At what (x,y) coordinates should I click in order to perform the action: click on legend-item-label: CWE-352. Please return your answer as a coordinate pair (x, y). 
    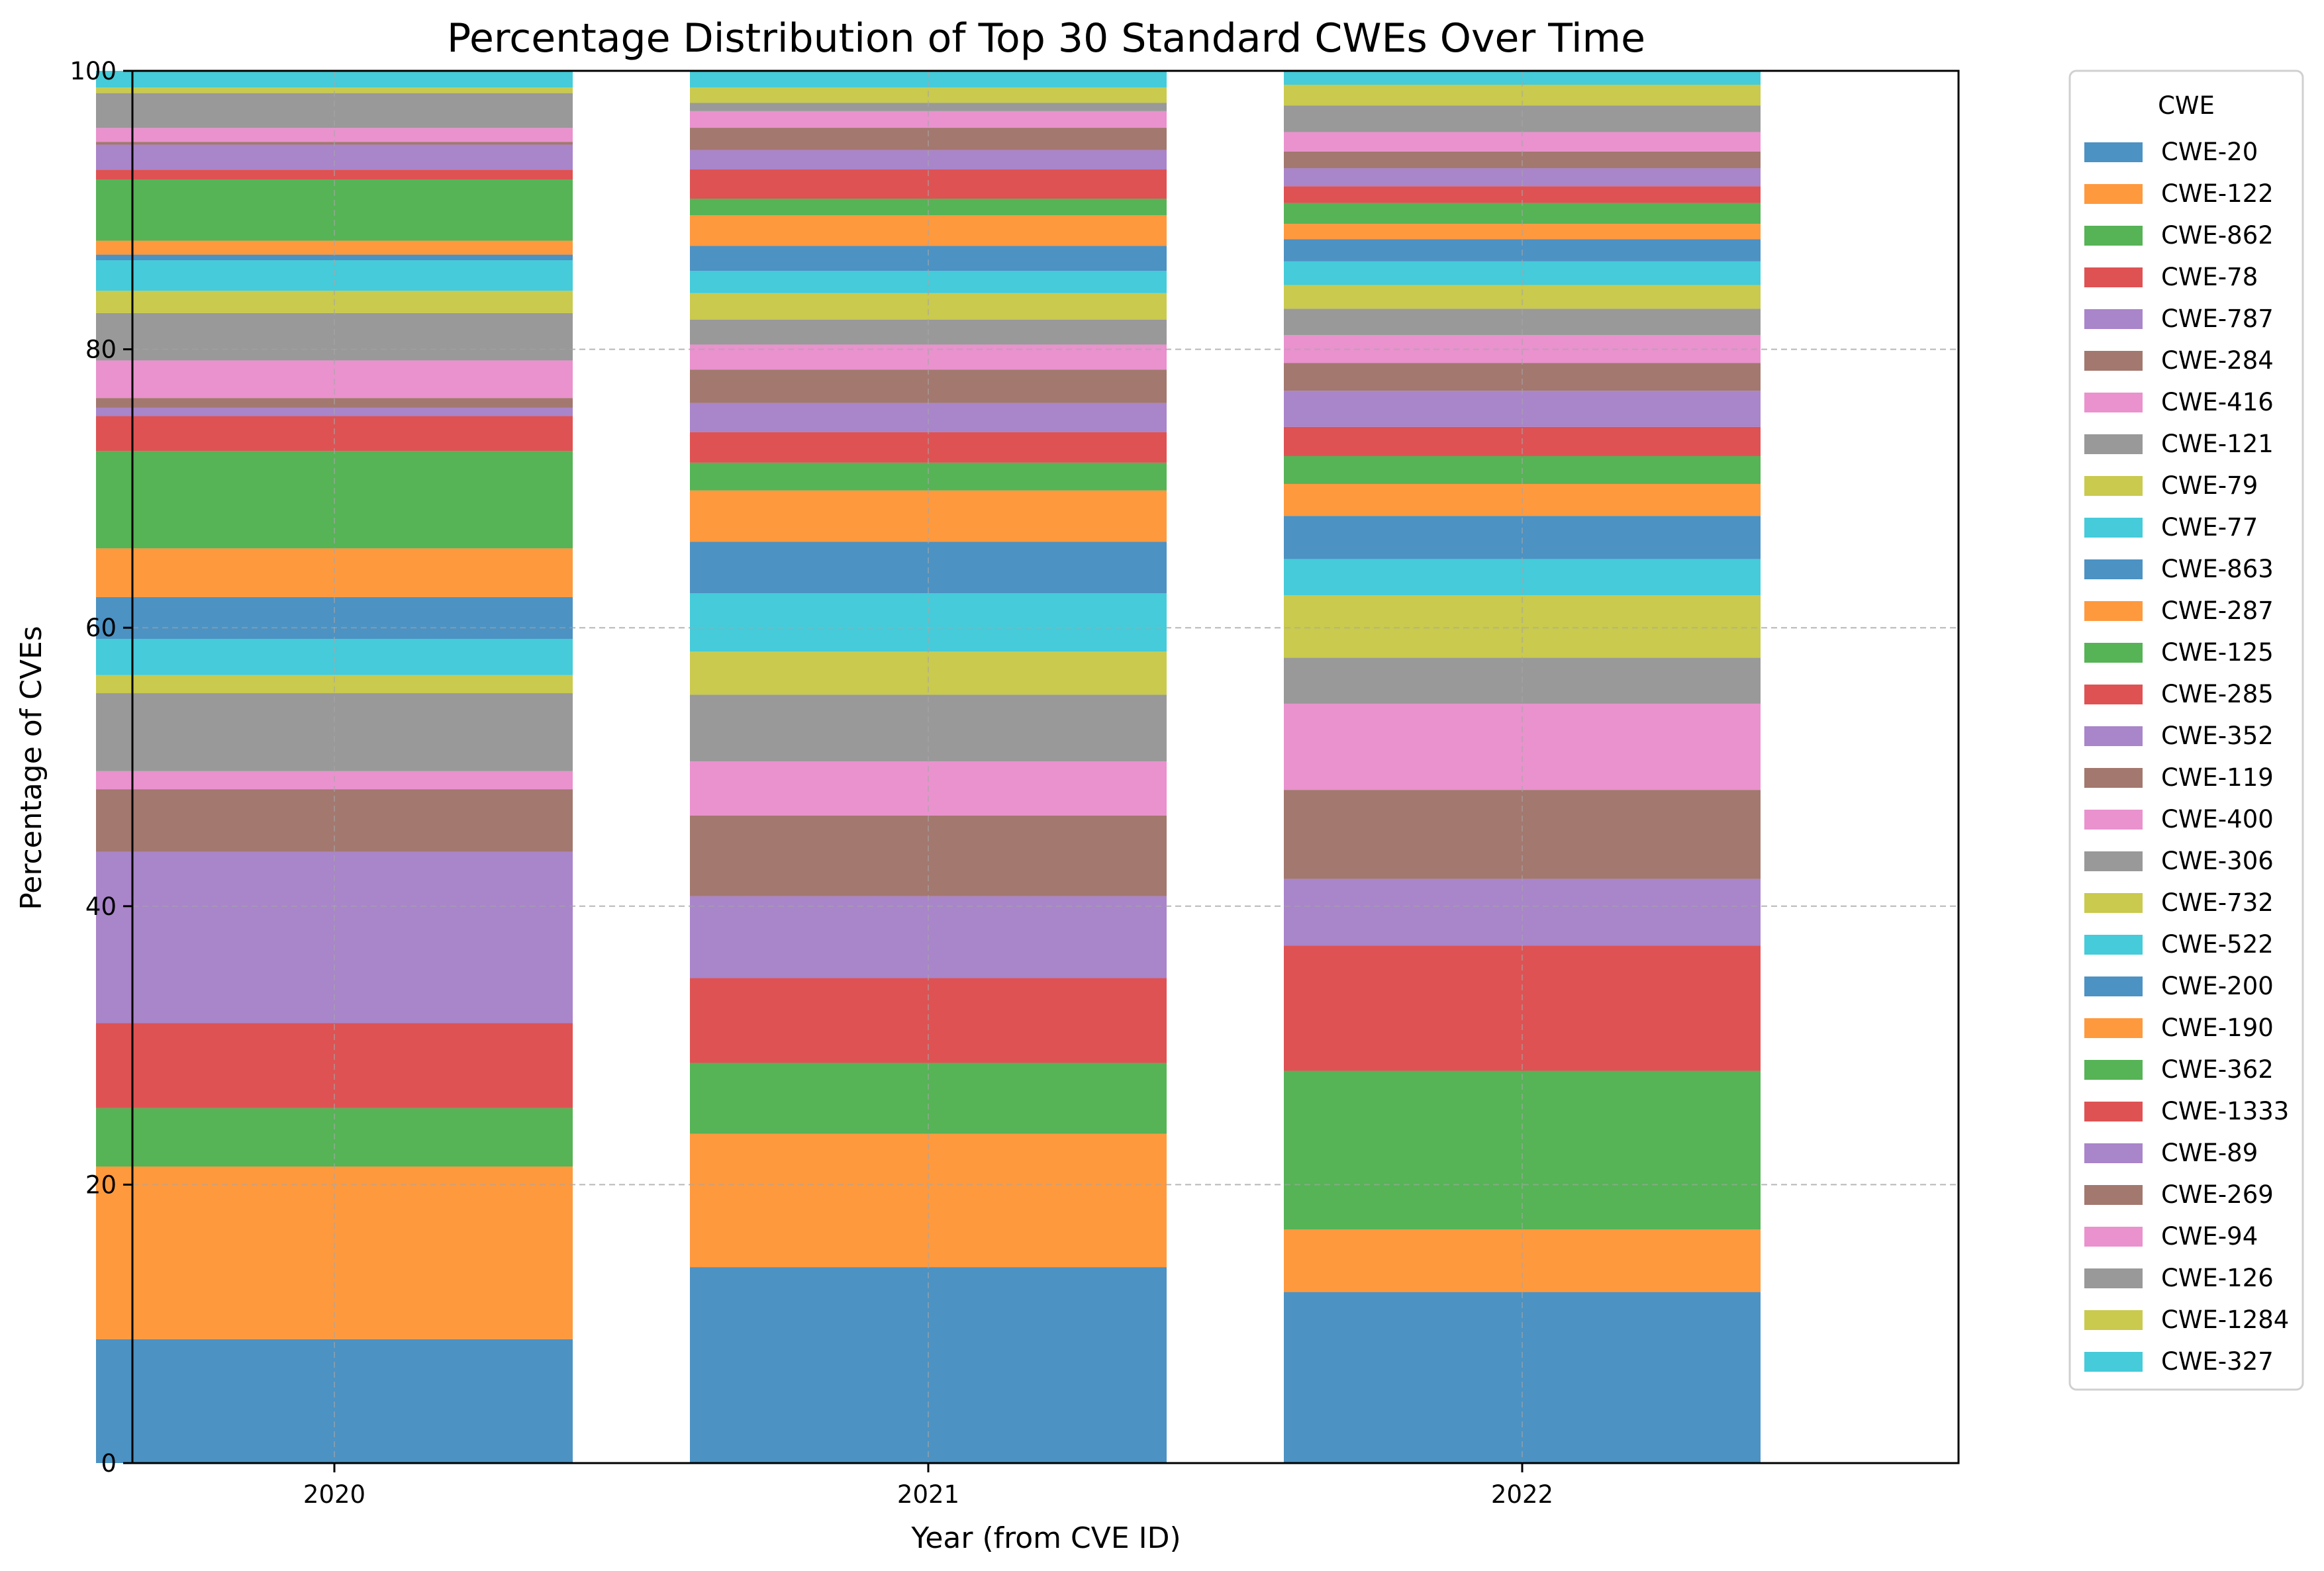
    Looking at the image, I should click on (2217, 736).